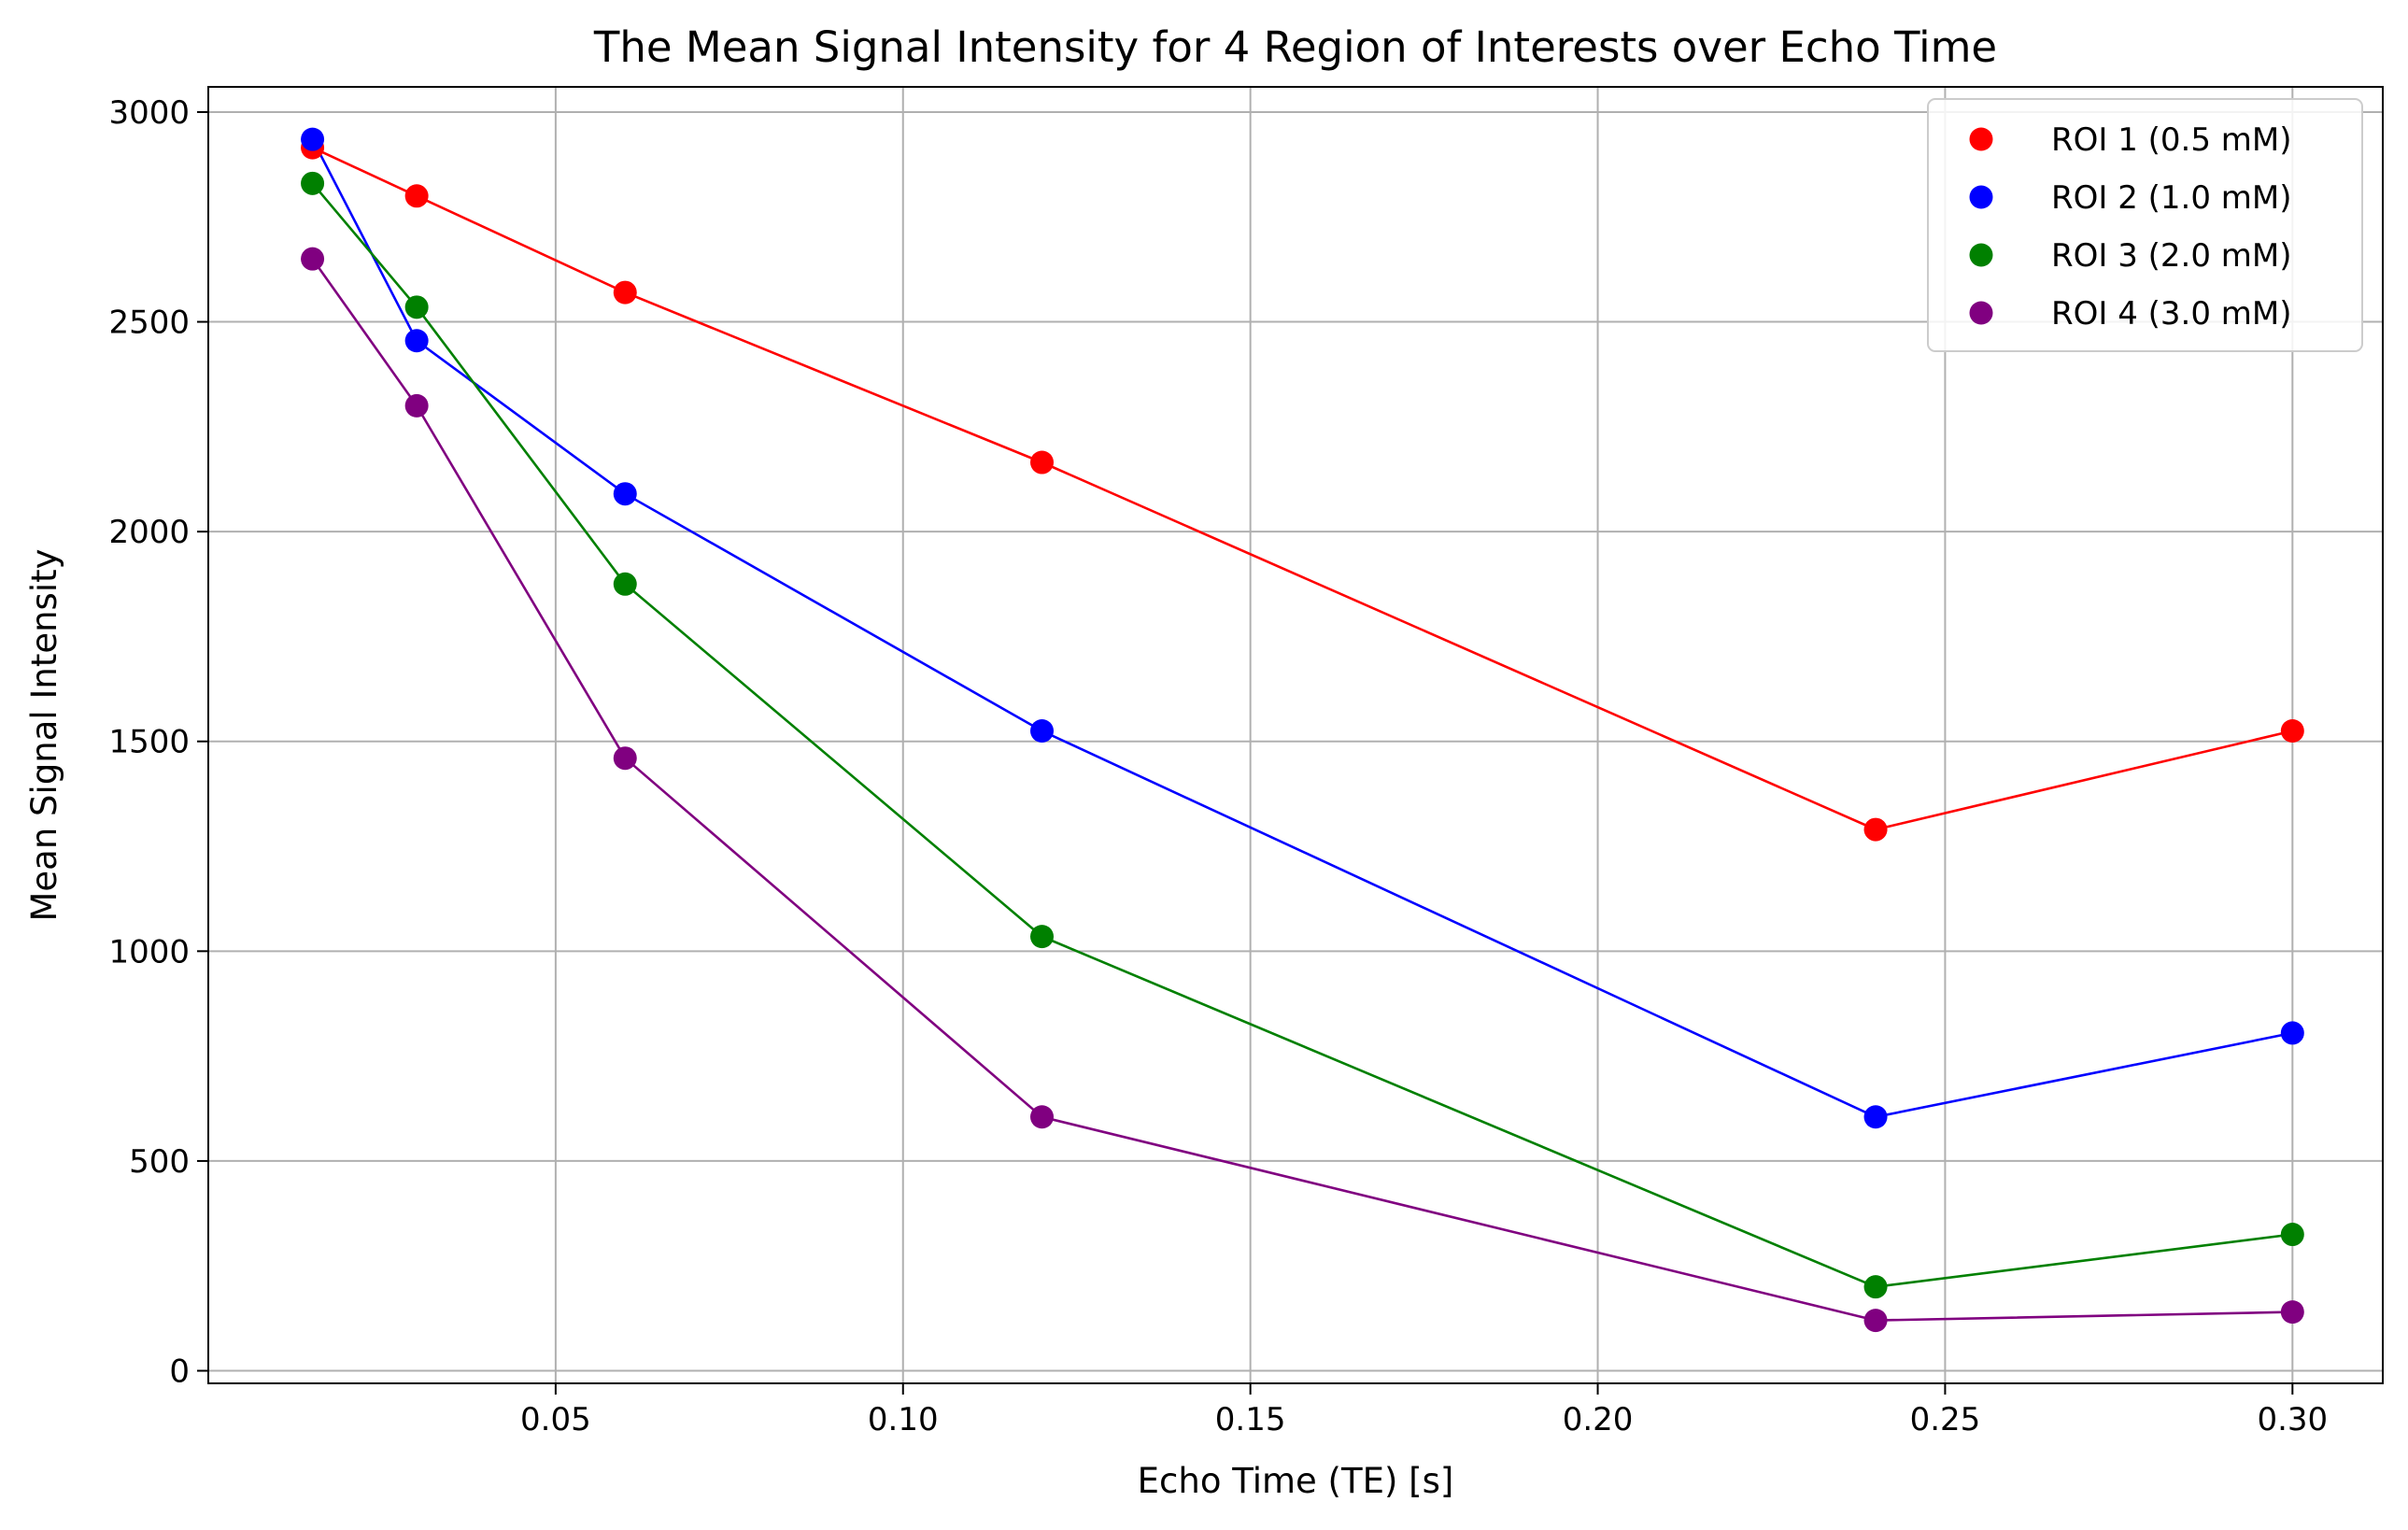 The width and height of the screenshot is (2408, 1530). Describe the element at coordinates (555, 1419) in the screenshot. I see `x-tick-label: 0.05` at that location.